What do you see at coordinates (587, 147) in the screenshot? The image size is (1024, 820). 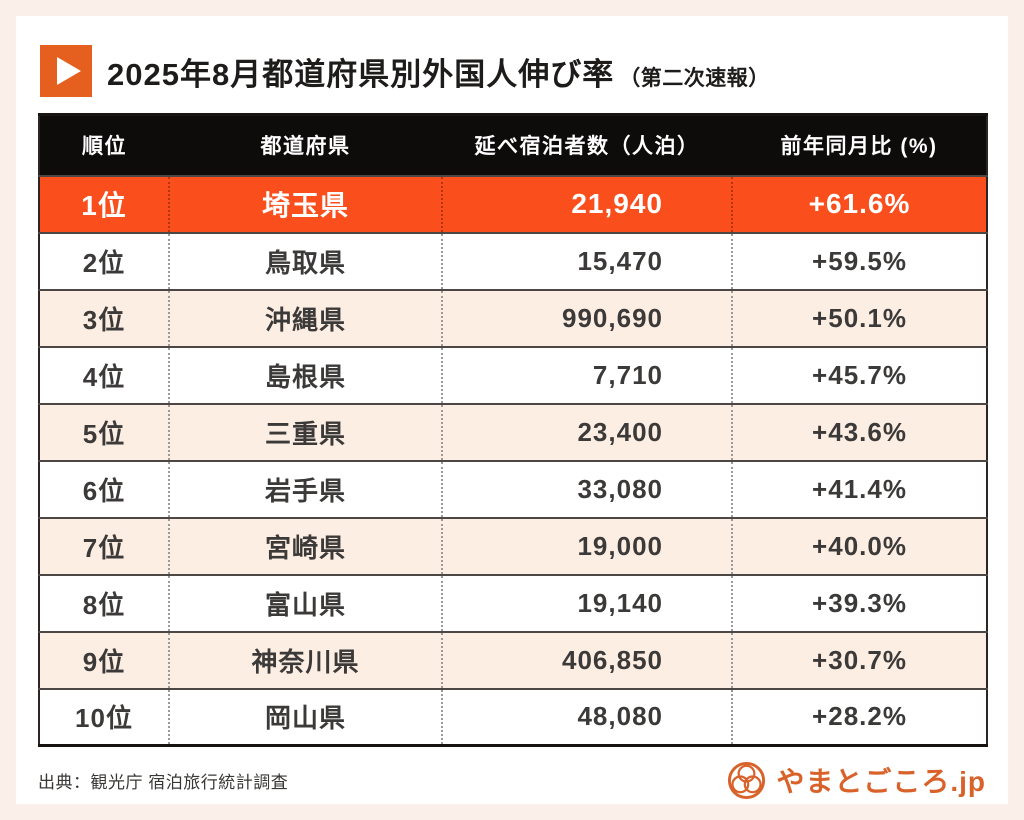 I see `header-guest-nights: 延べ宿泊者数（人泊）` at bounding box center [587, 147].